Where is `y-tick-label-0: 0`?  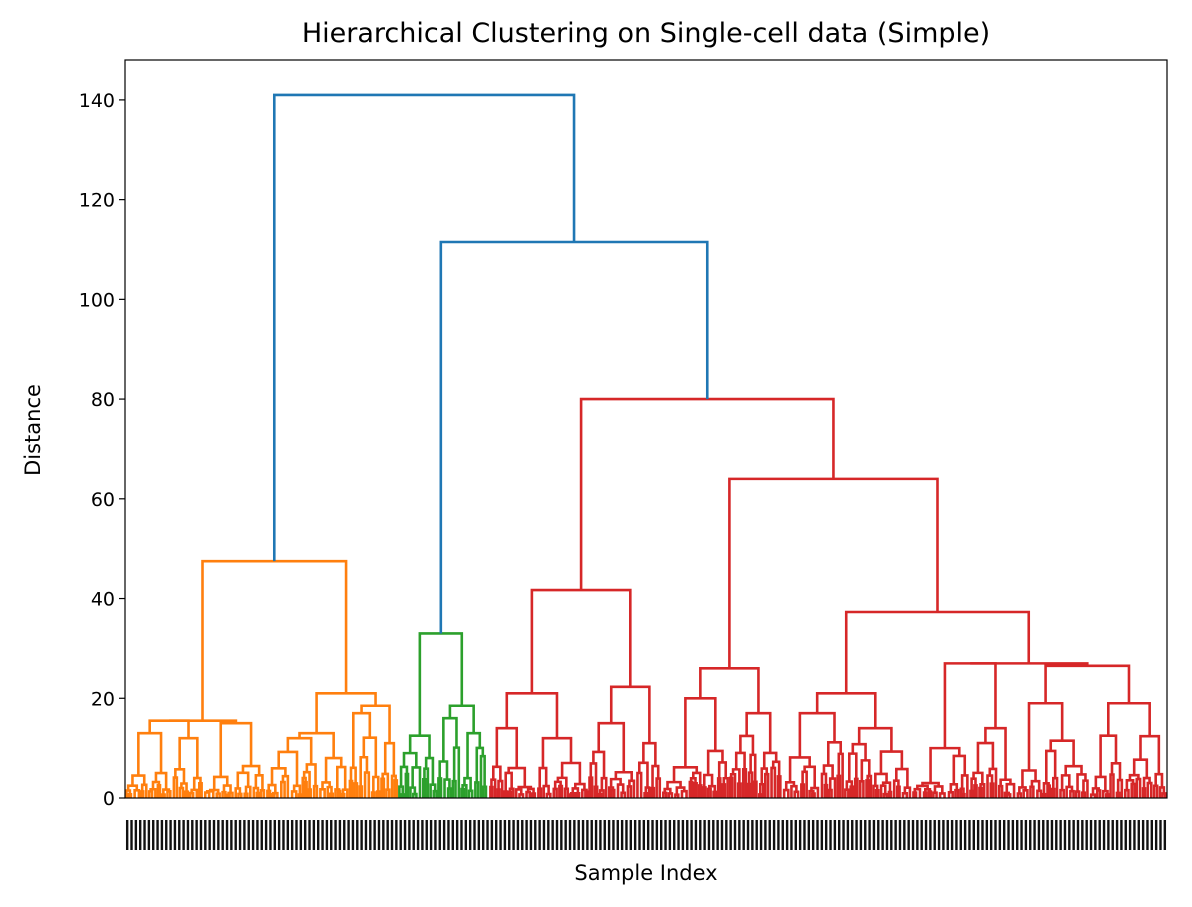 y-tick-label-0: 0 is located at coordinates (109, 799).